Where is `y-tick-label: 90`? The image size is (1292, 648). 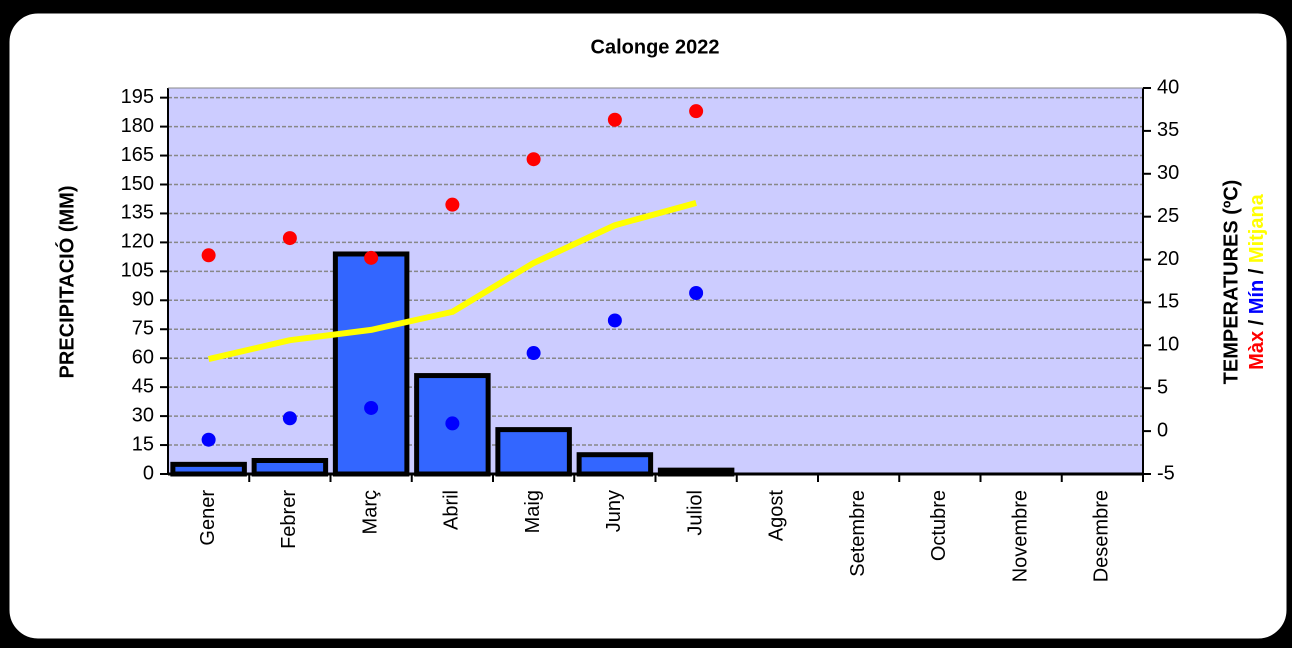
y-tick-label: 90 is located at coordinates (143, 300).